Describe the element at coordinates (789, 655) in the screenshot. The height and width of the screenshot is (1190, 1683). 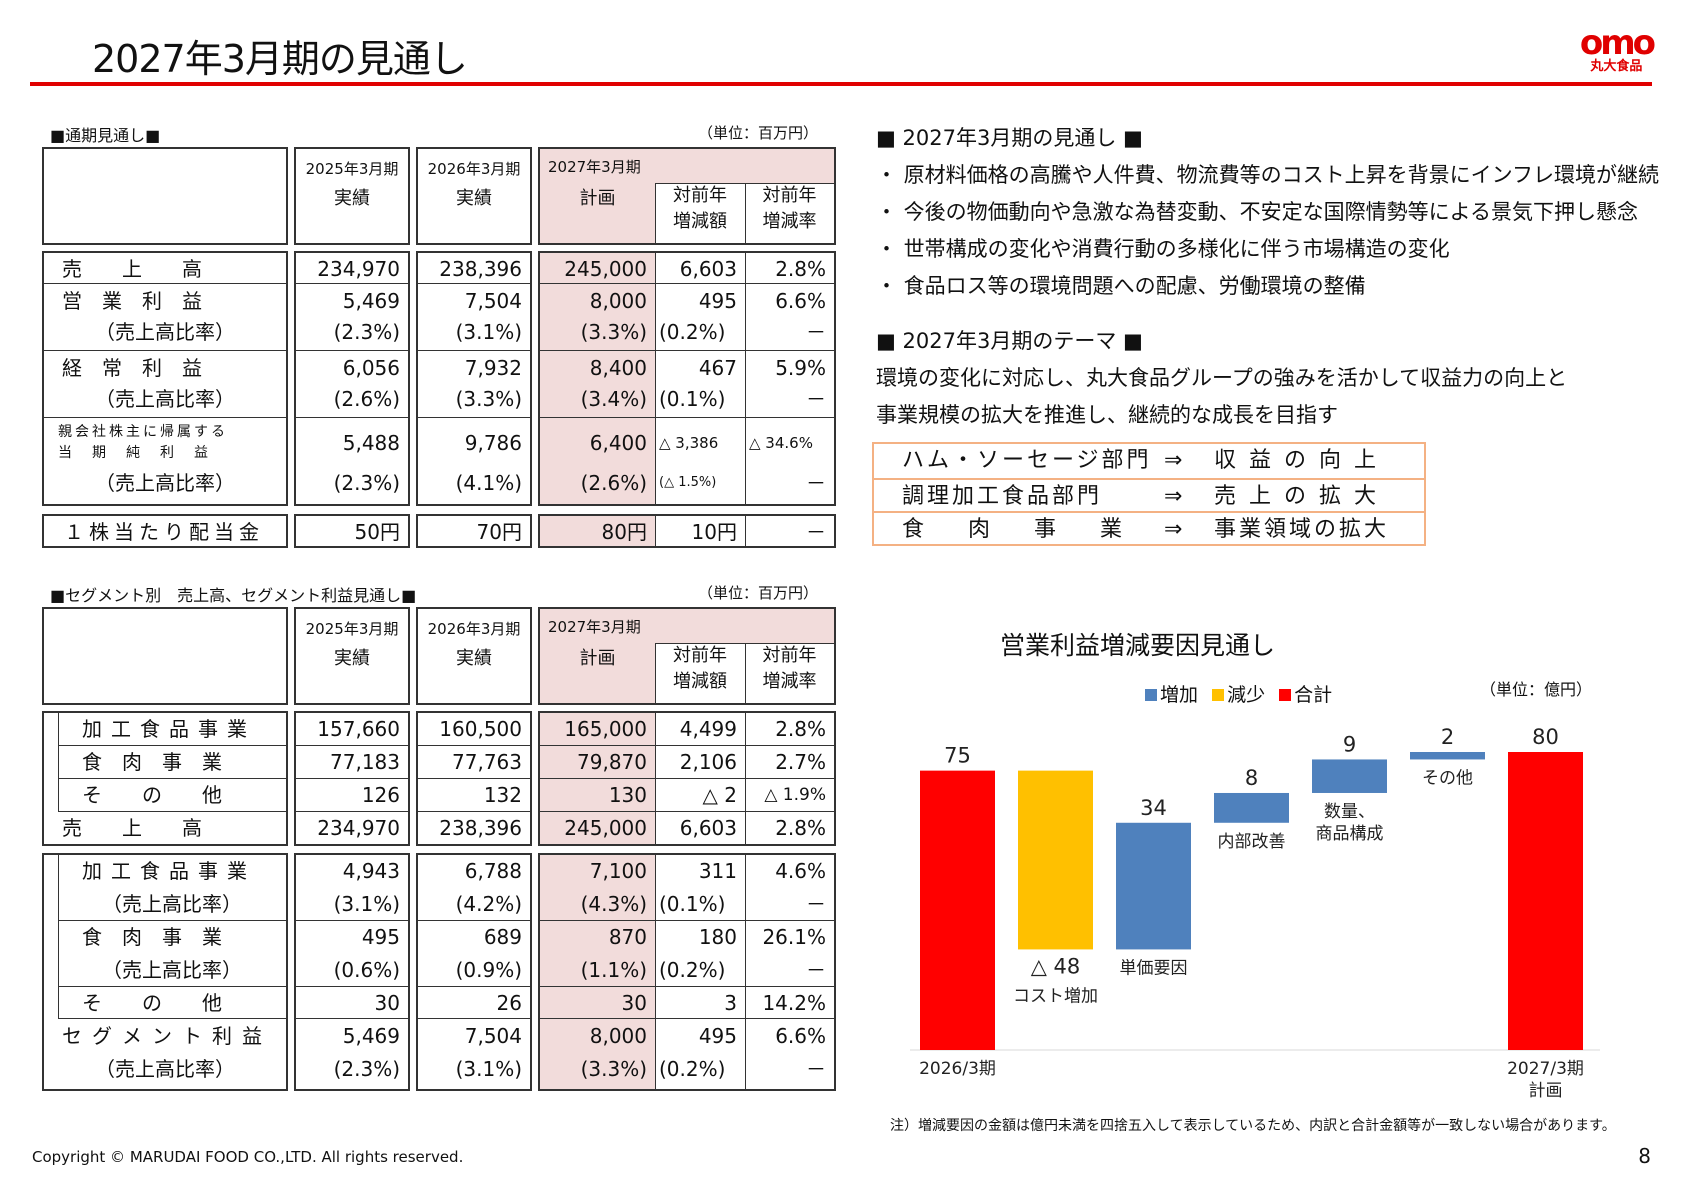
I see `seg-header-diff-rate-l1: 対前年` at that location.